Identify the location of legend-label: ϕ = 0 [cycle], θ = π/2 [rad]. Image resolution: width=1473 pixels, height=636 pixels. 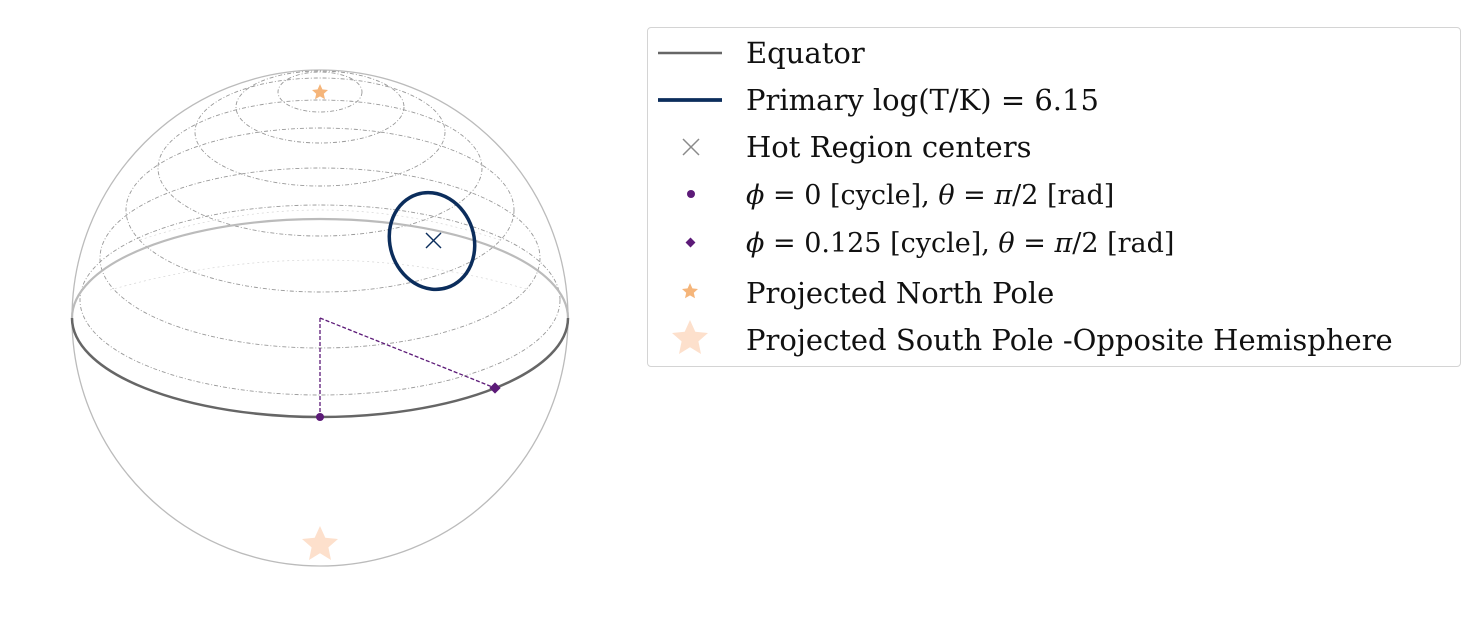
(930, 195).